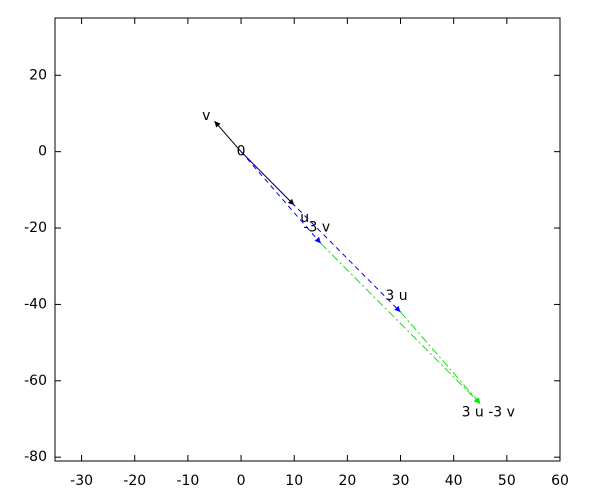 The width and height of the screenshot is (600, 504). What do you see at coordinates (35, 457) in the screenshot?
I see `y-tick-label: -80` at bounding box center [35, 457].